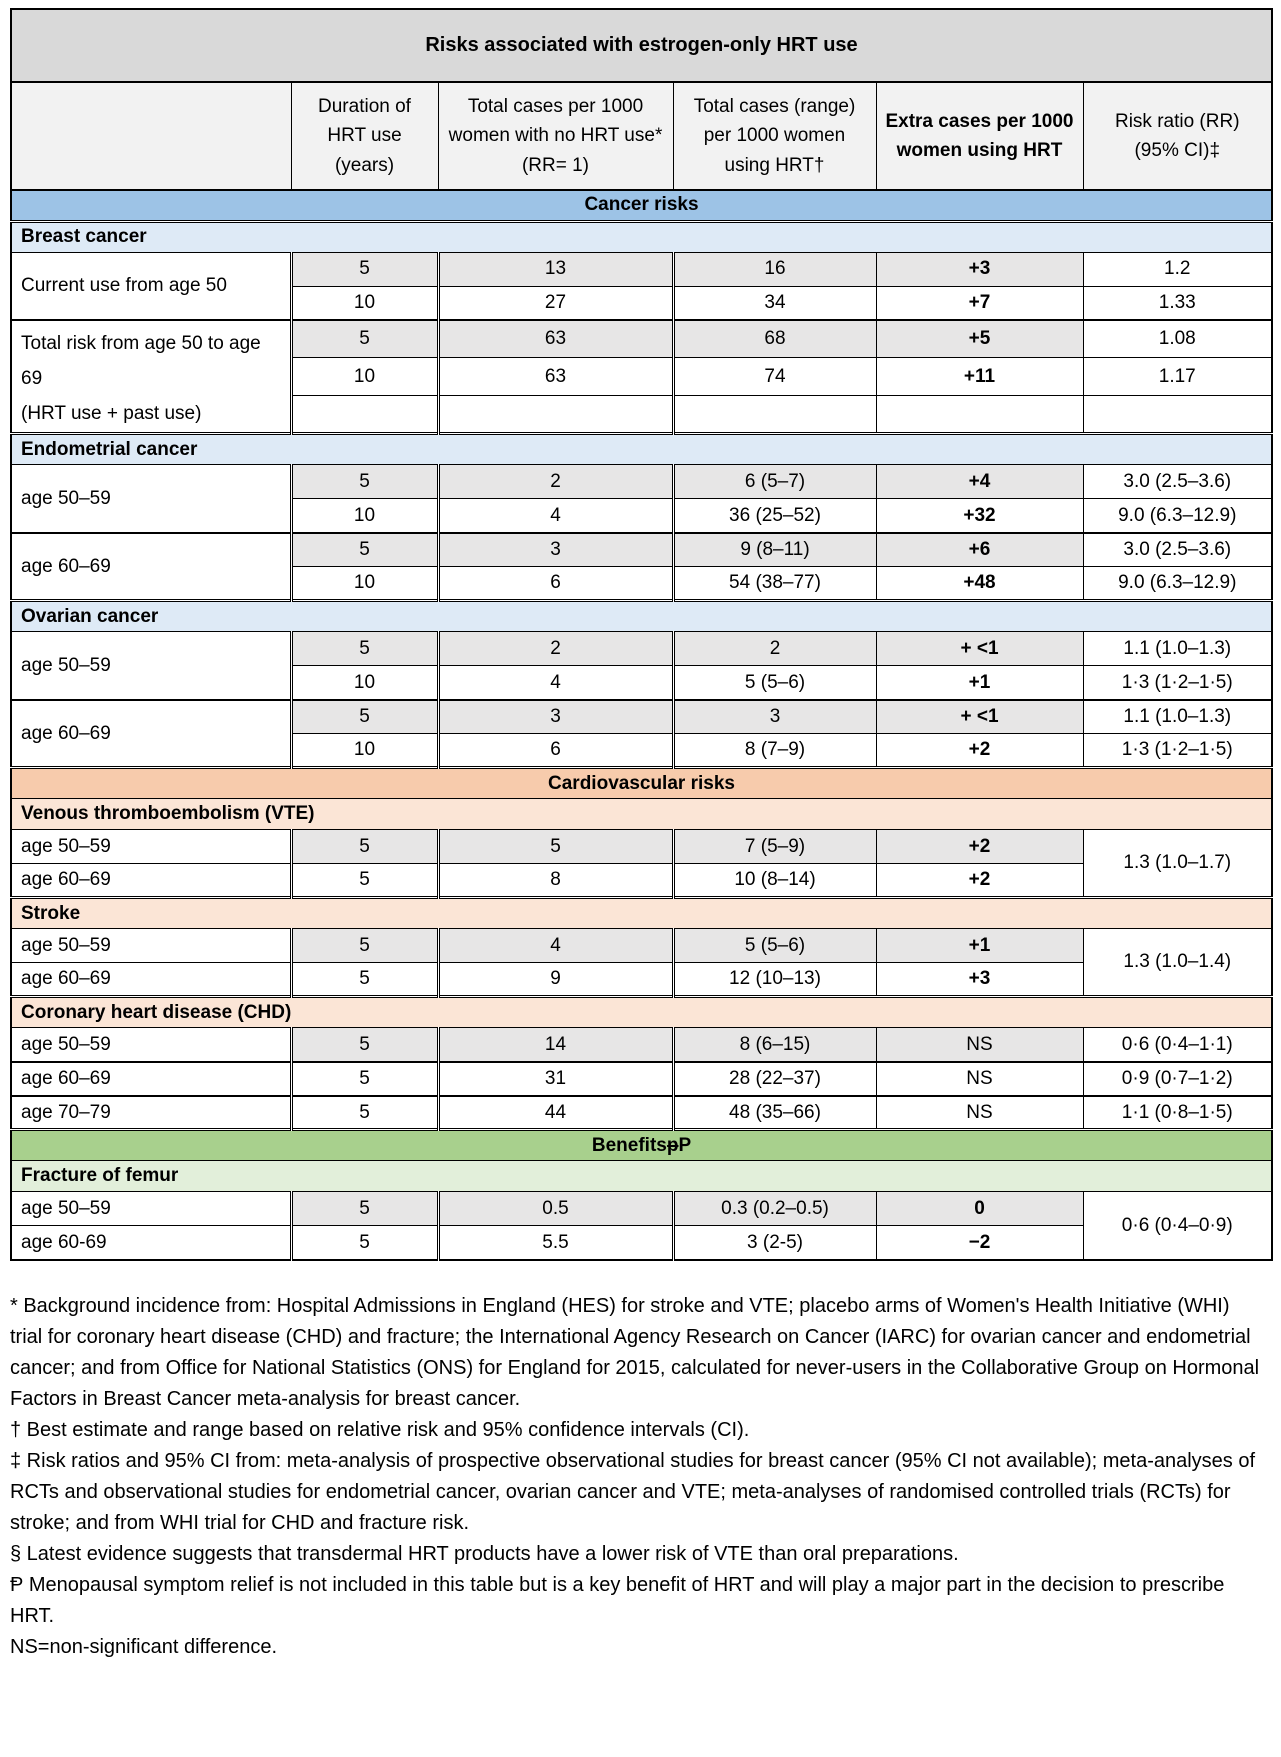 The image size is (1281, 1757). Describe the element at coordinates (555, 716) in the screenshot. I see `no-hrt-cell: 3` at that location.